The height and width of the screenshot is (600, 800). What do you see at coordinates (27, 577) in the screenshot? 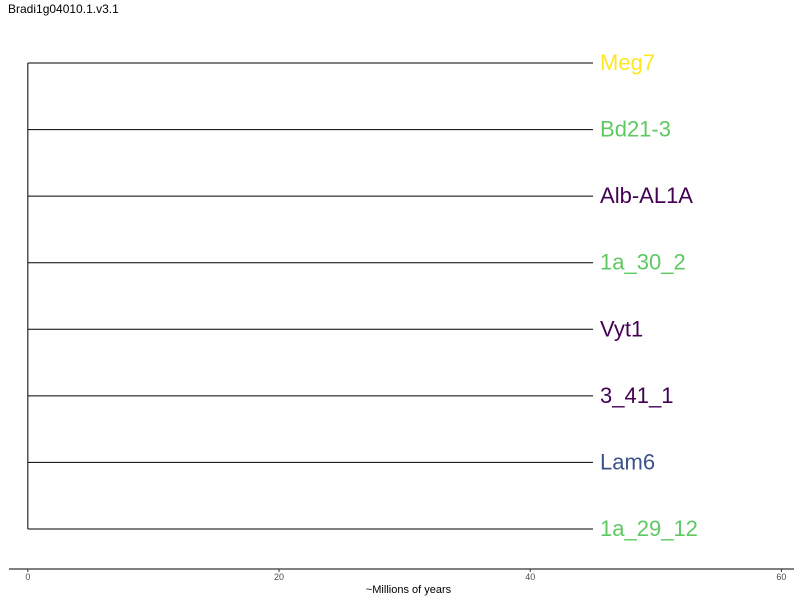
I see `x-tick-label-0: 0` at bounding box center [27, 577].